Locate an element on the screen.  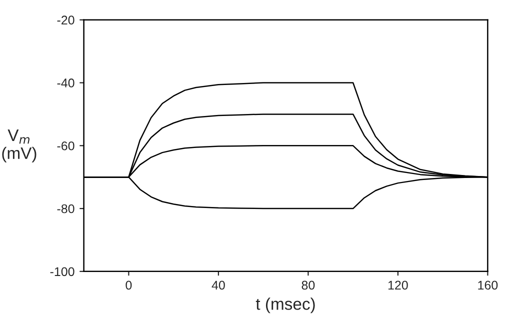
y-tick-label: -100 is located at coordinates (62, 271).